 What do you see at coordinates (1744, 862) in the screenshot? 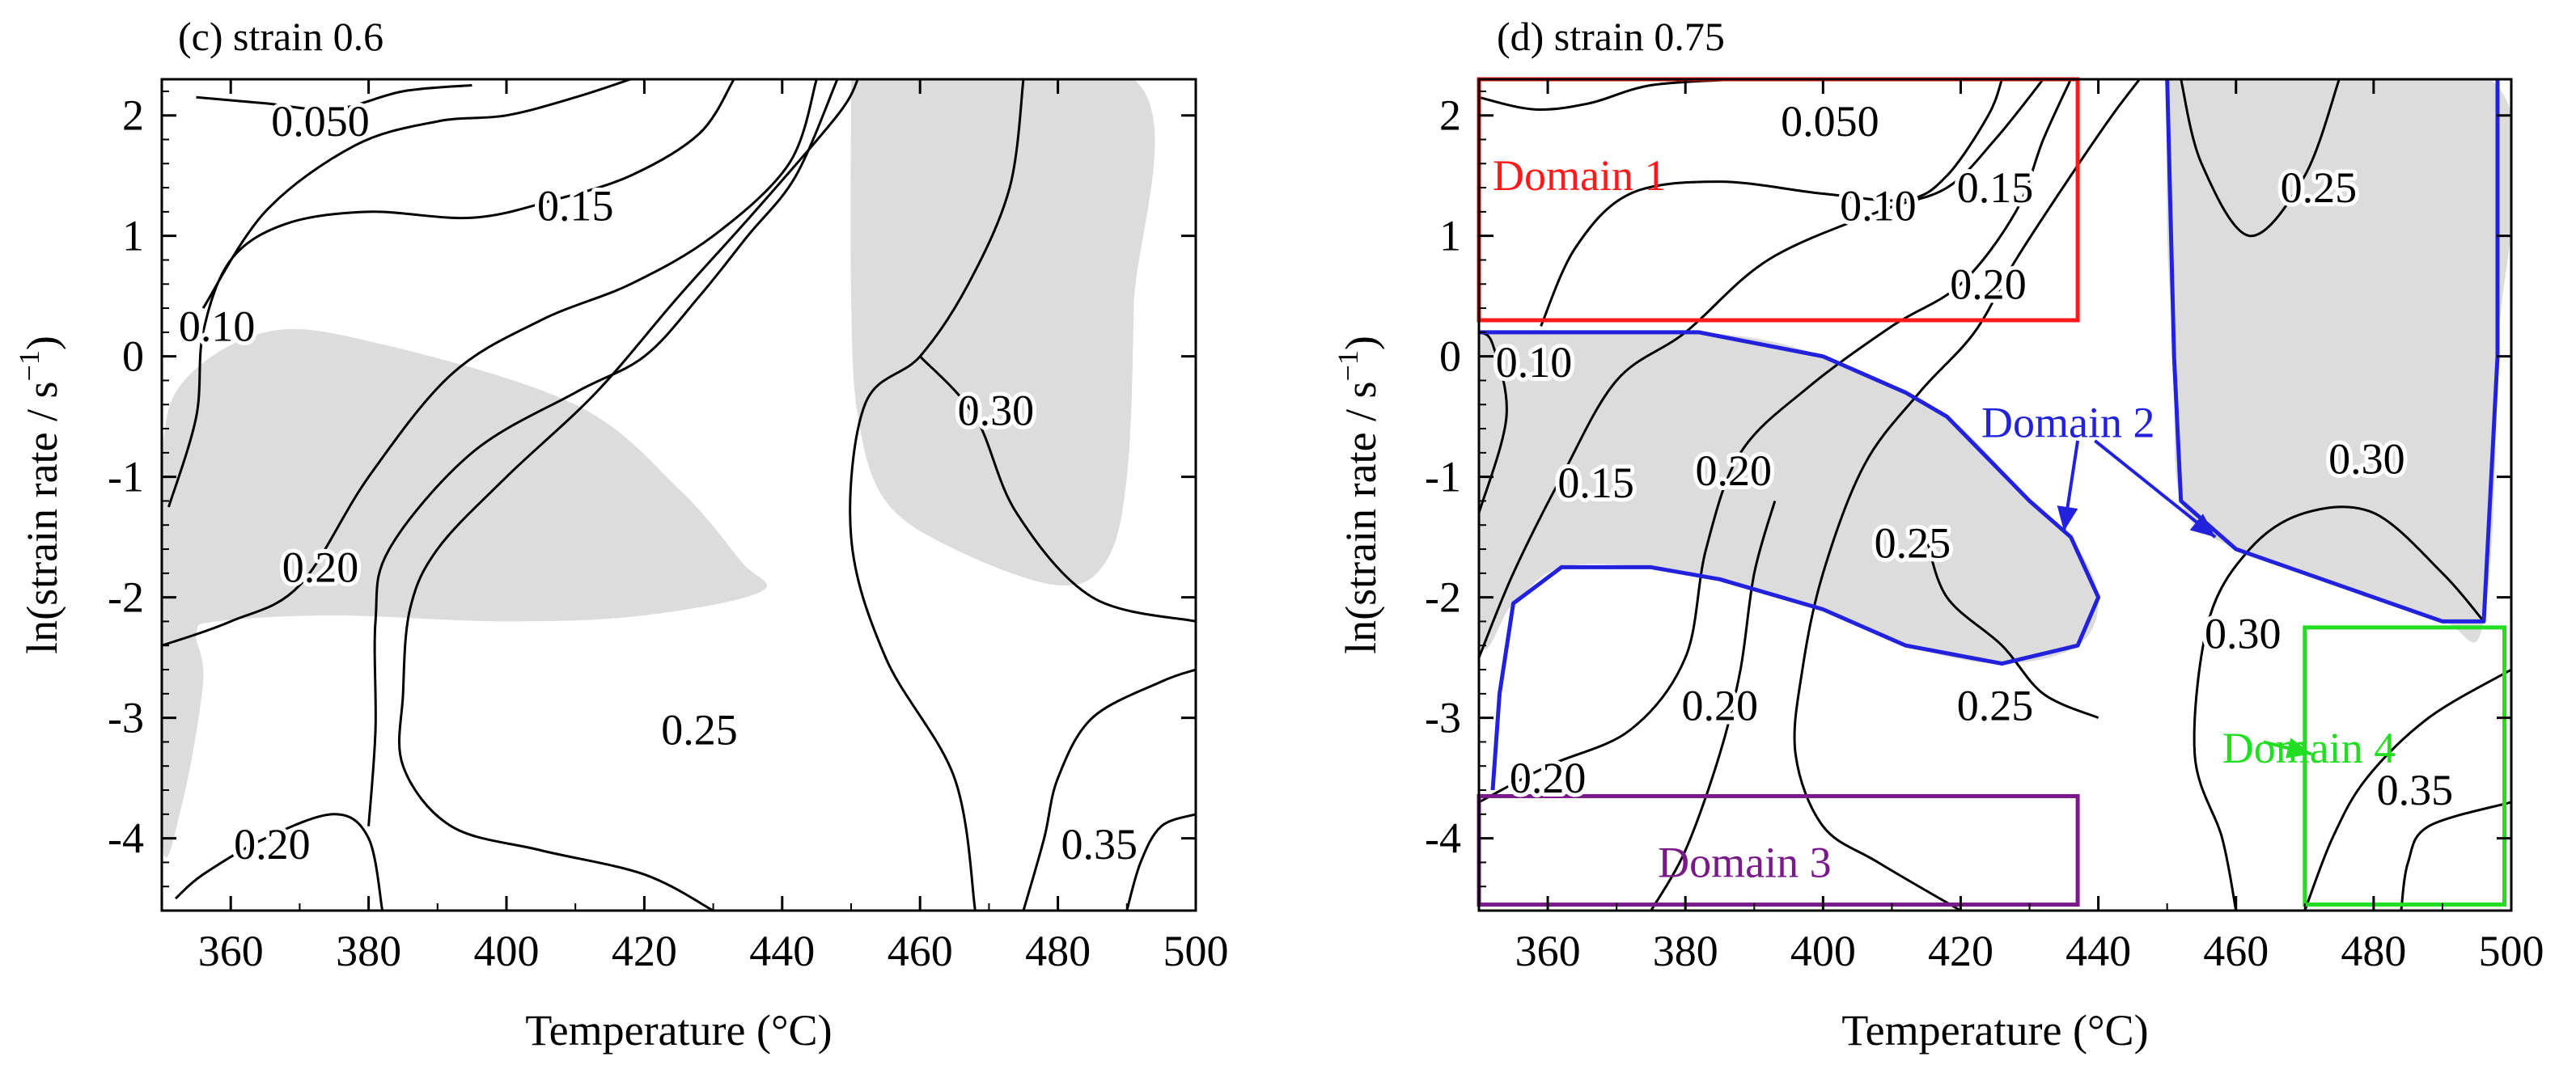
I see `domain-label: Domain 3` at bounding box center [1744, 862].